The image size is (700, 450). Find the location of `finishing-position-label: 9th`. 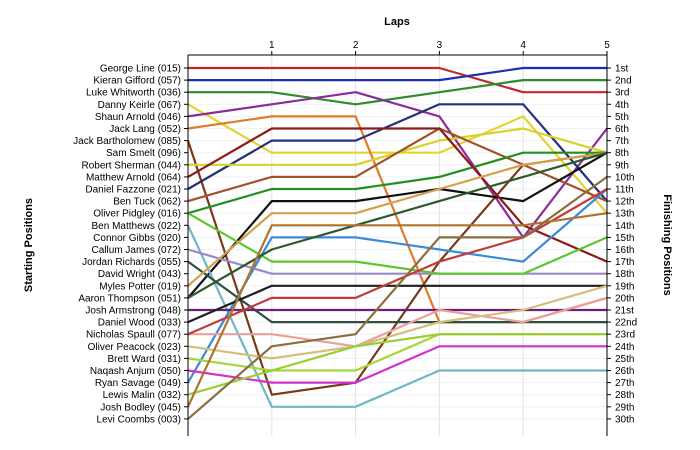

finishing-position-label: 9th is located at coordinates (622, 165).